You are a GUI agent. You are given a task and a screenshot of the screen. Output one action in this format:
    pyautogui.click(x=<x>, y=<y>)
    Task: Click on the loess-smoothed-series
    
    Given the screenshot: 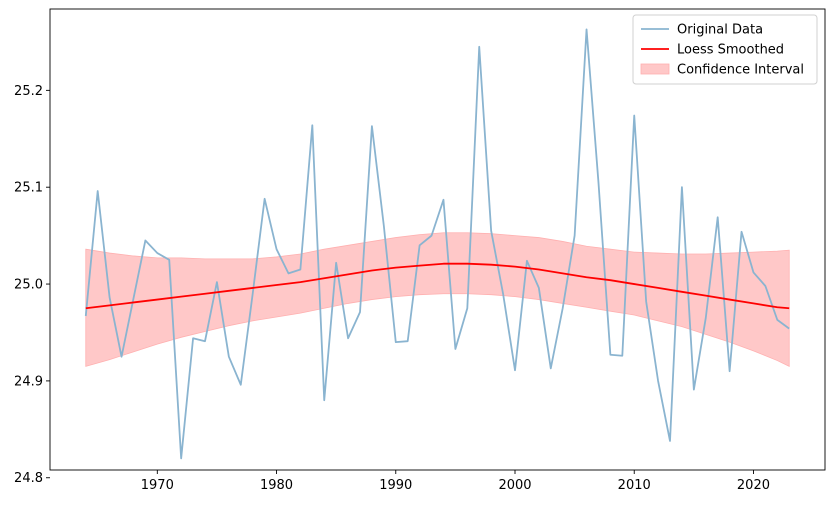 What is the action you would take?
    pyautogui.click(x=437, y=286)
    